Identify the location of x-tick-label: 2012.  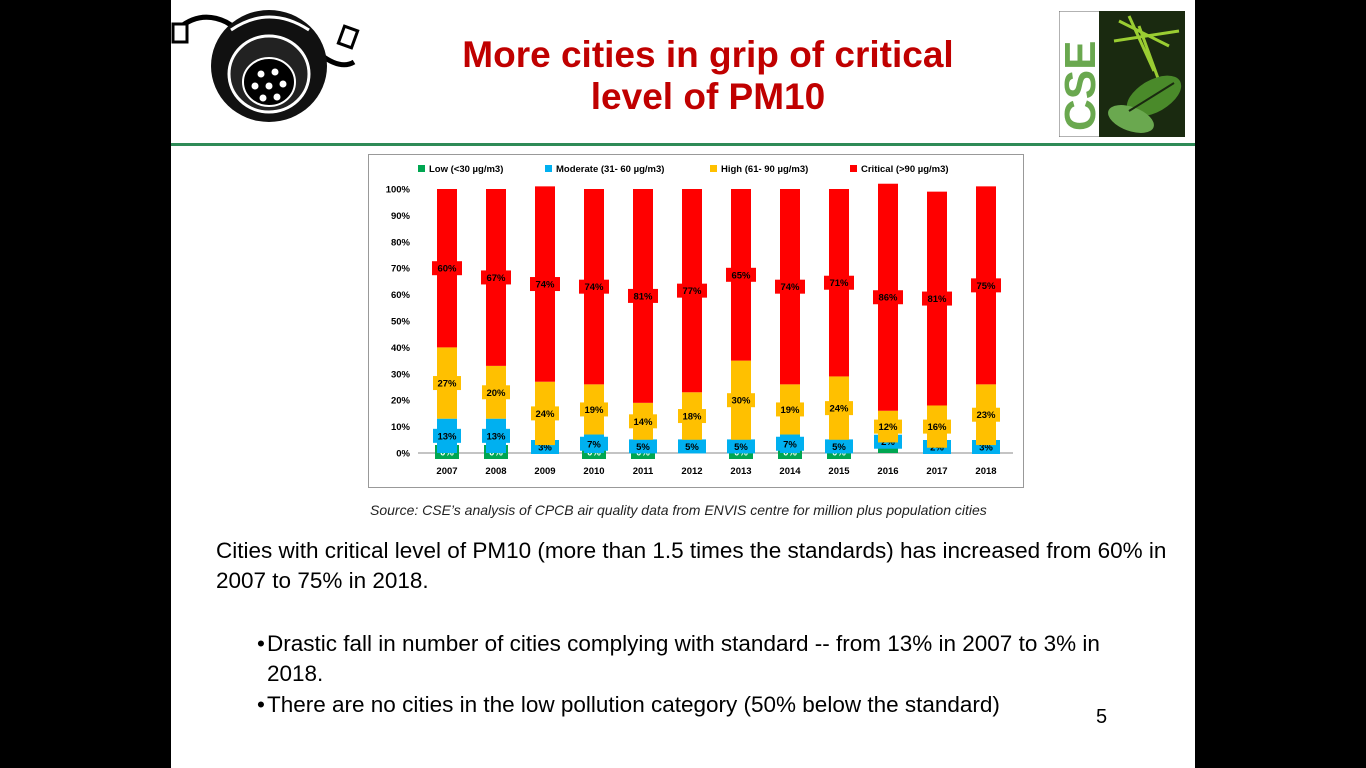
(691, 471).